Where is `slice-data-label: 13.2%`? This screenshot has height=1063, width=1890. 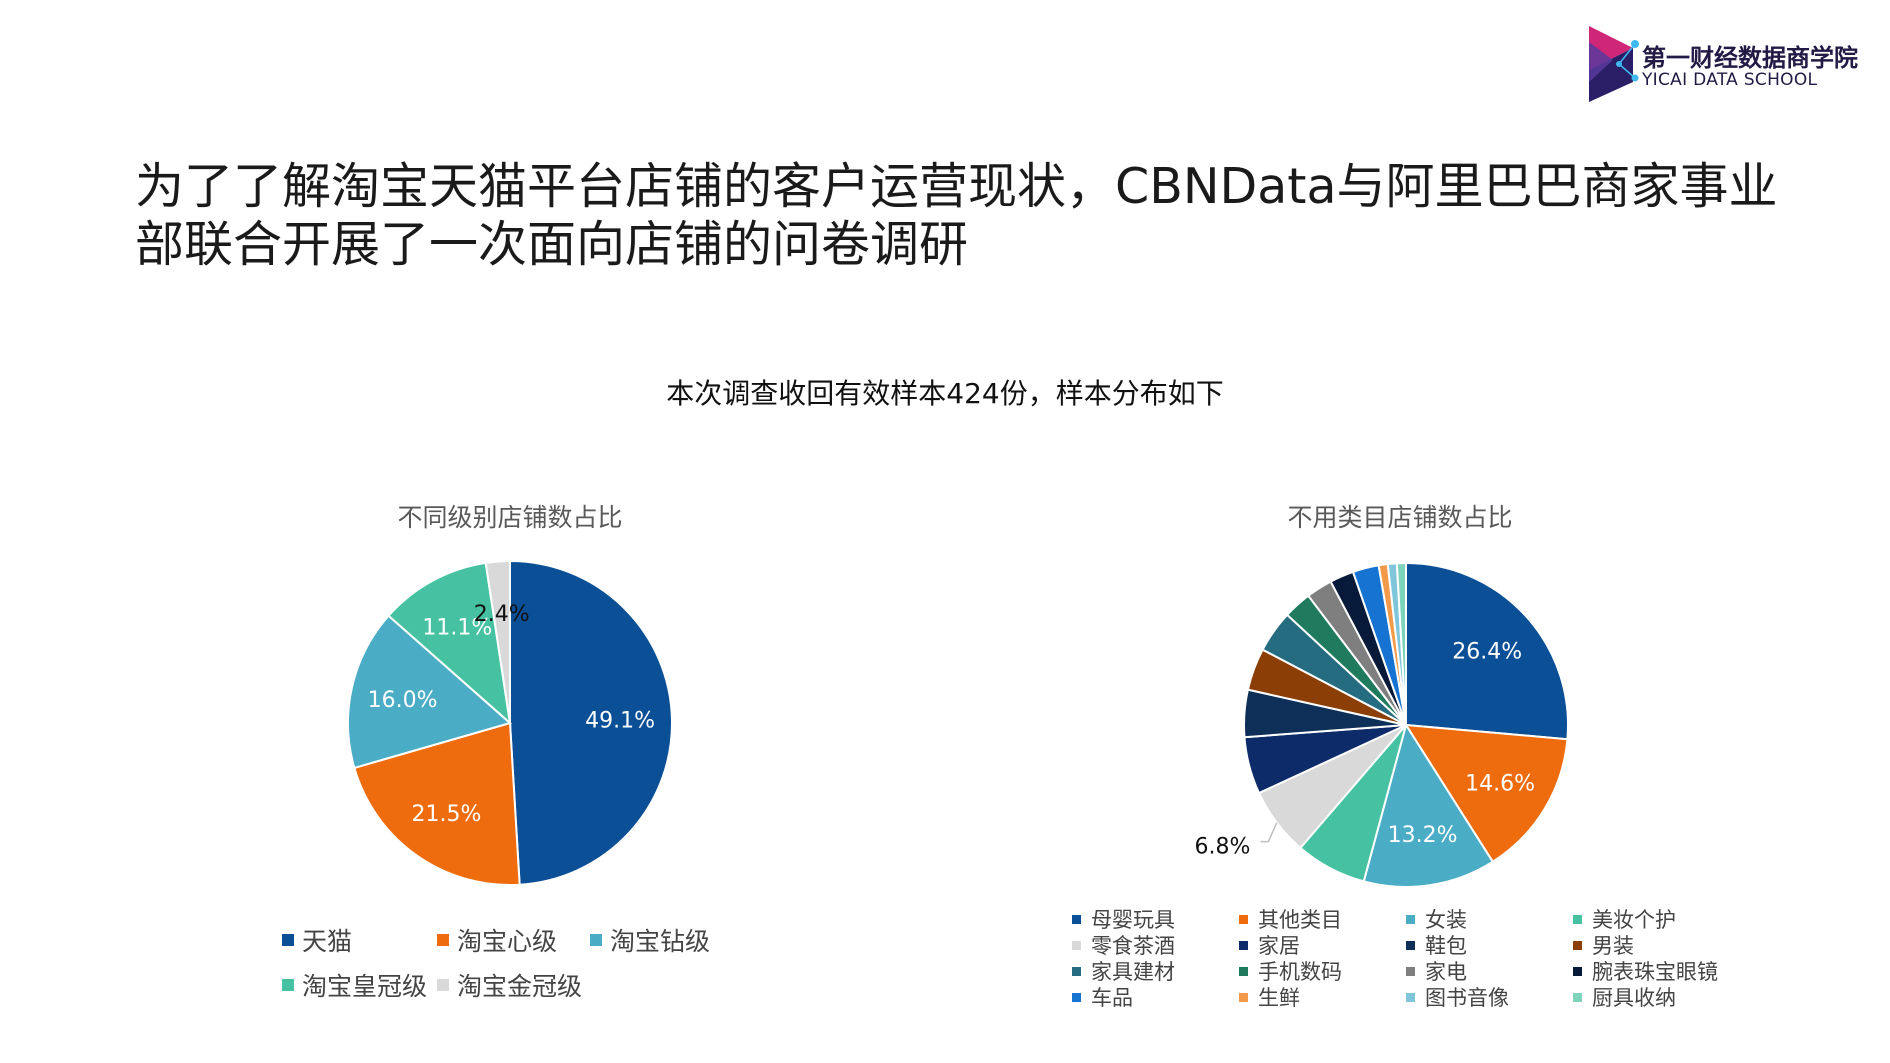 slice-data-label: 13.2% is located at coordinates (1423, 835).